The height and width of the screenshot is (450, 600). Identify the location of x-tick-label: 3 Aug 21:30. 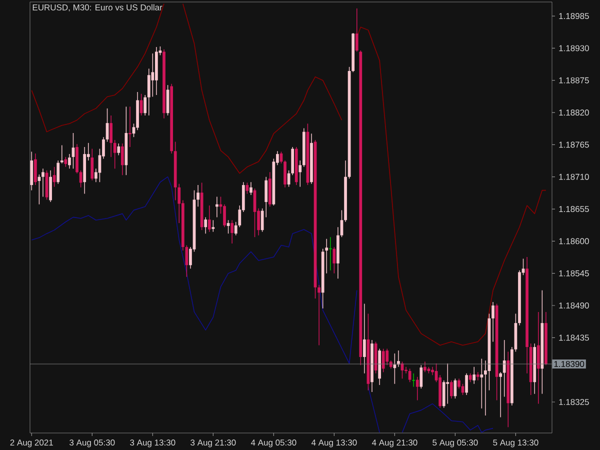
(213, 444).